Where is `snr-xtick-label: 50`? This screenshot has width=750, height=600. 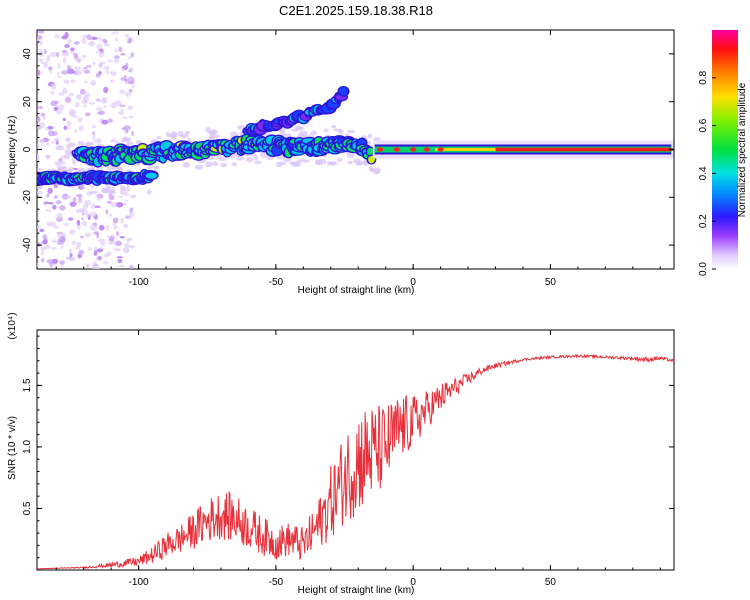
snr-xtick-label: 50 is located at coordinates (551, 582).